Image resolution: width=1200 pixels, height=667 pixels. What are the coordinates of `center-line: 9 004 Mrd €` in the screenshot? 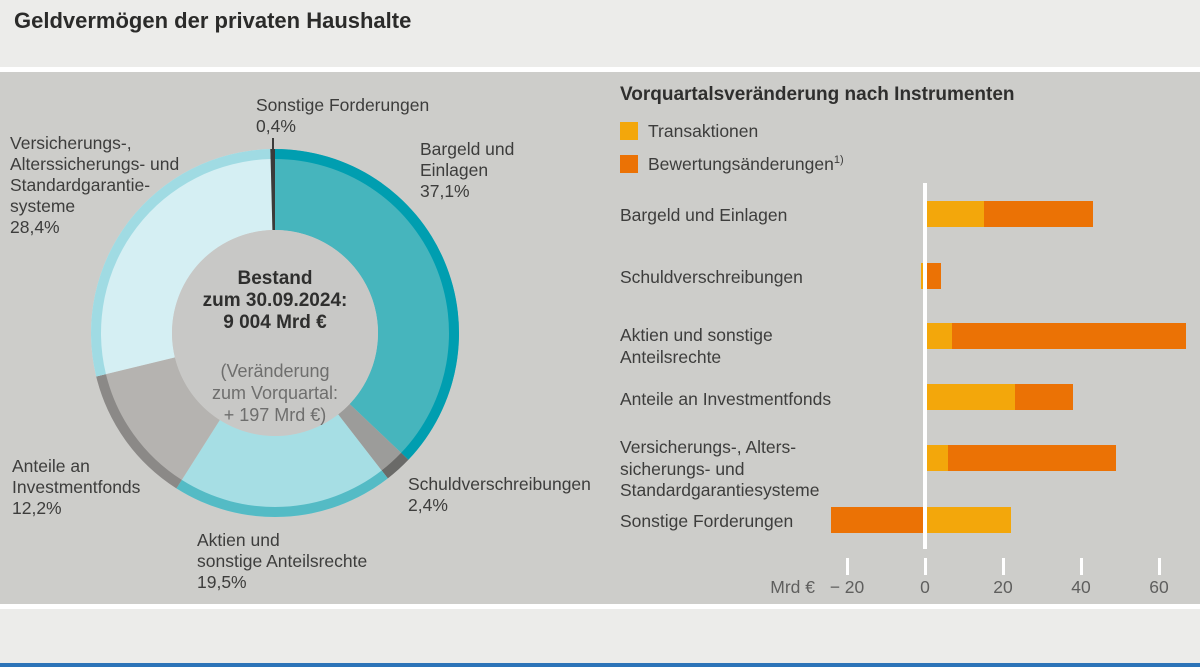 It's located at (275, 322).